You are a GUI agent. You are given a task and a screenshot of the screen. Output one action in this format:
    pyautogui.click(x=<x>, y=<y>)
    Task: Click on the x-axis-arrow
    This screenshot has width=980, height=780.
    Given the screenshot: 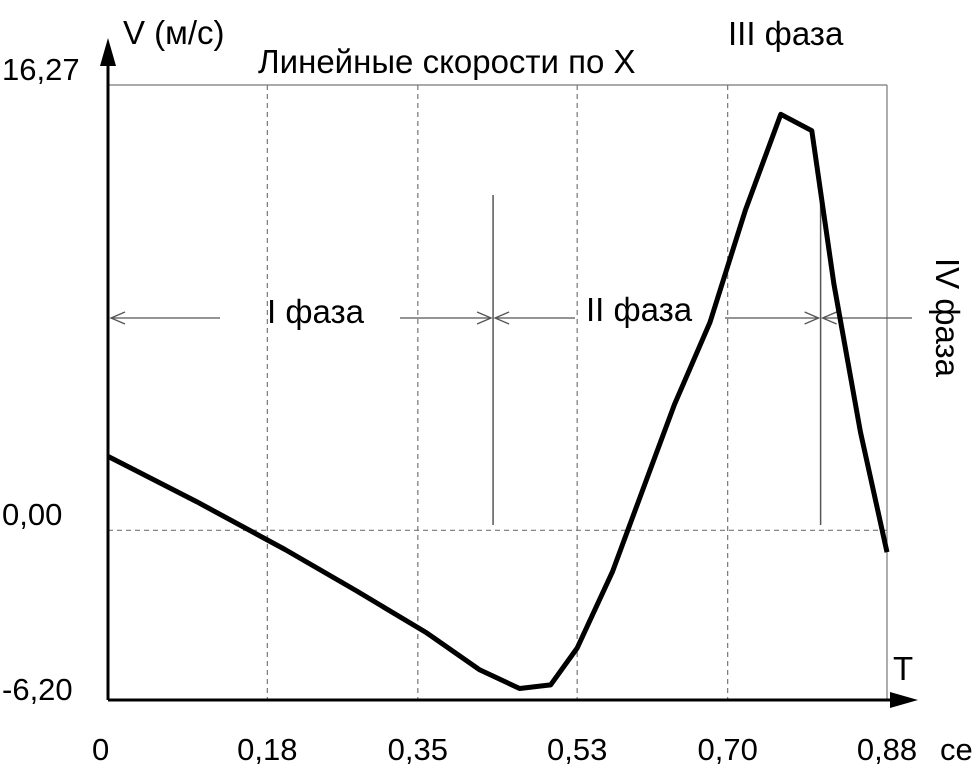 What is the action you would take?
    pyautogui.click(x=904, y=700)
    